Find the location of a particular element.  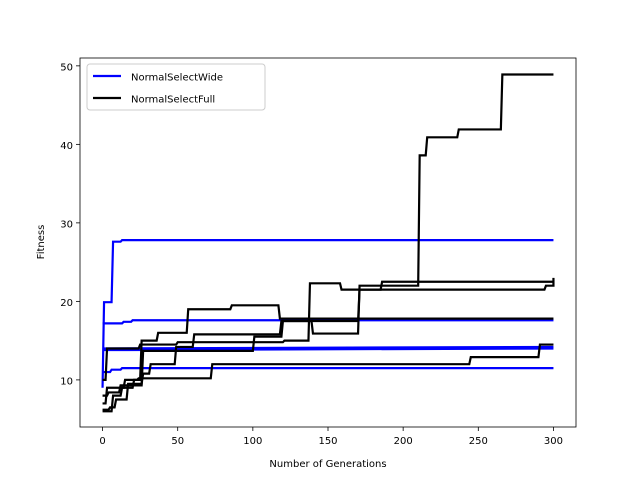

x-tick-label: 250 is located at coordinates (478, 441).